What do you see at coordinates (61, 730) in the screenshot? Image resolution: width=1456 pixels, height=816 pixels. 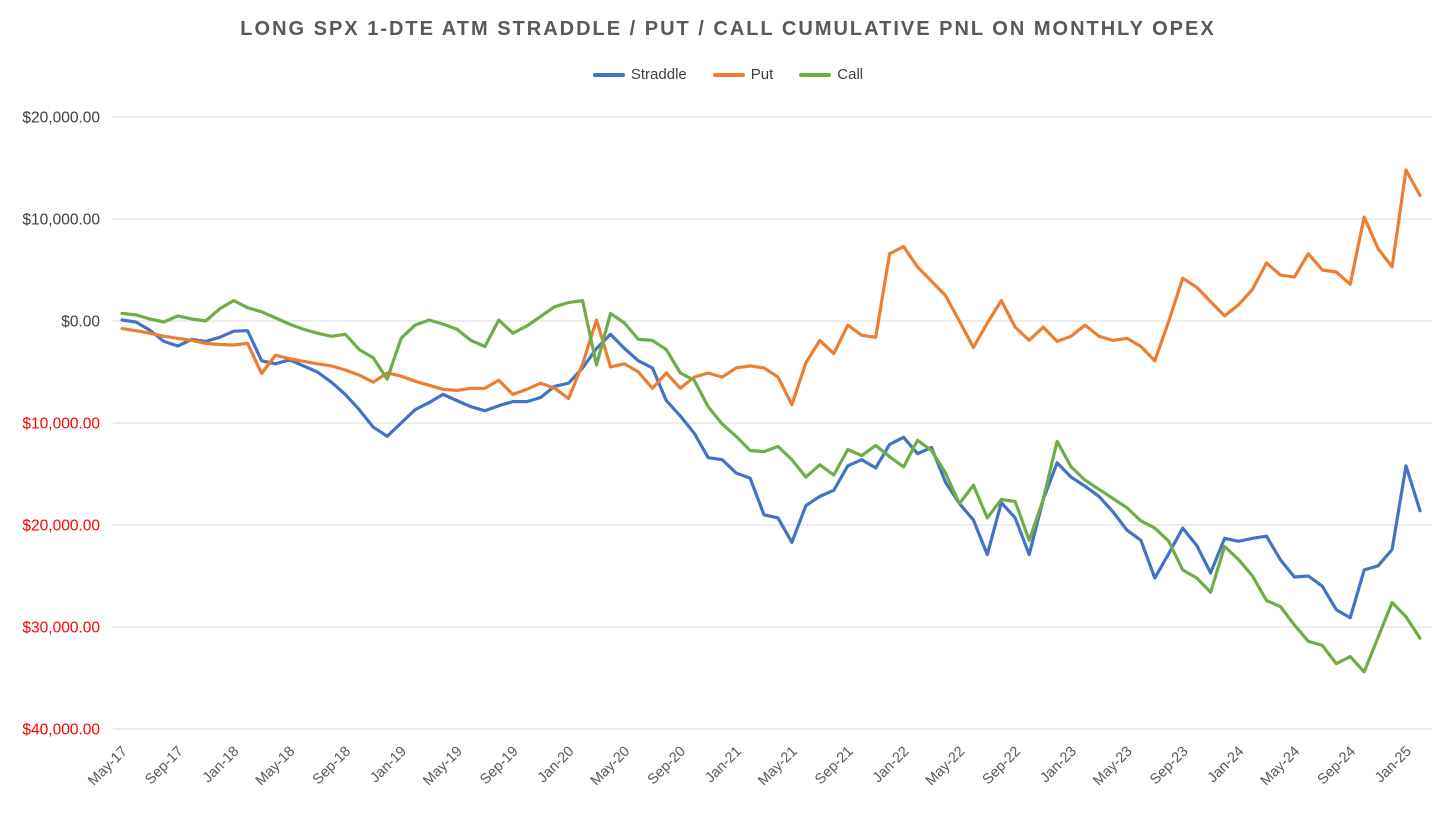 I see `y-tick-label: $40,000.00` at bounding box center [61, 730].